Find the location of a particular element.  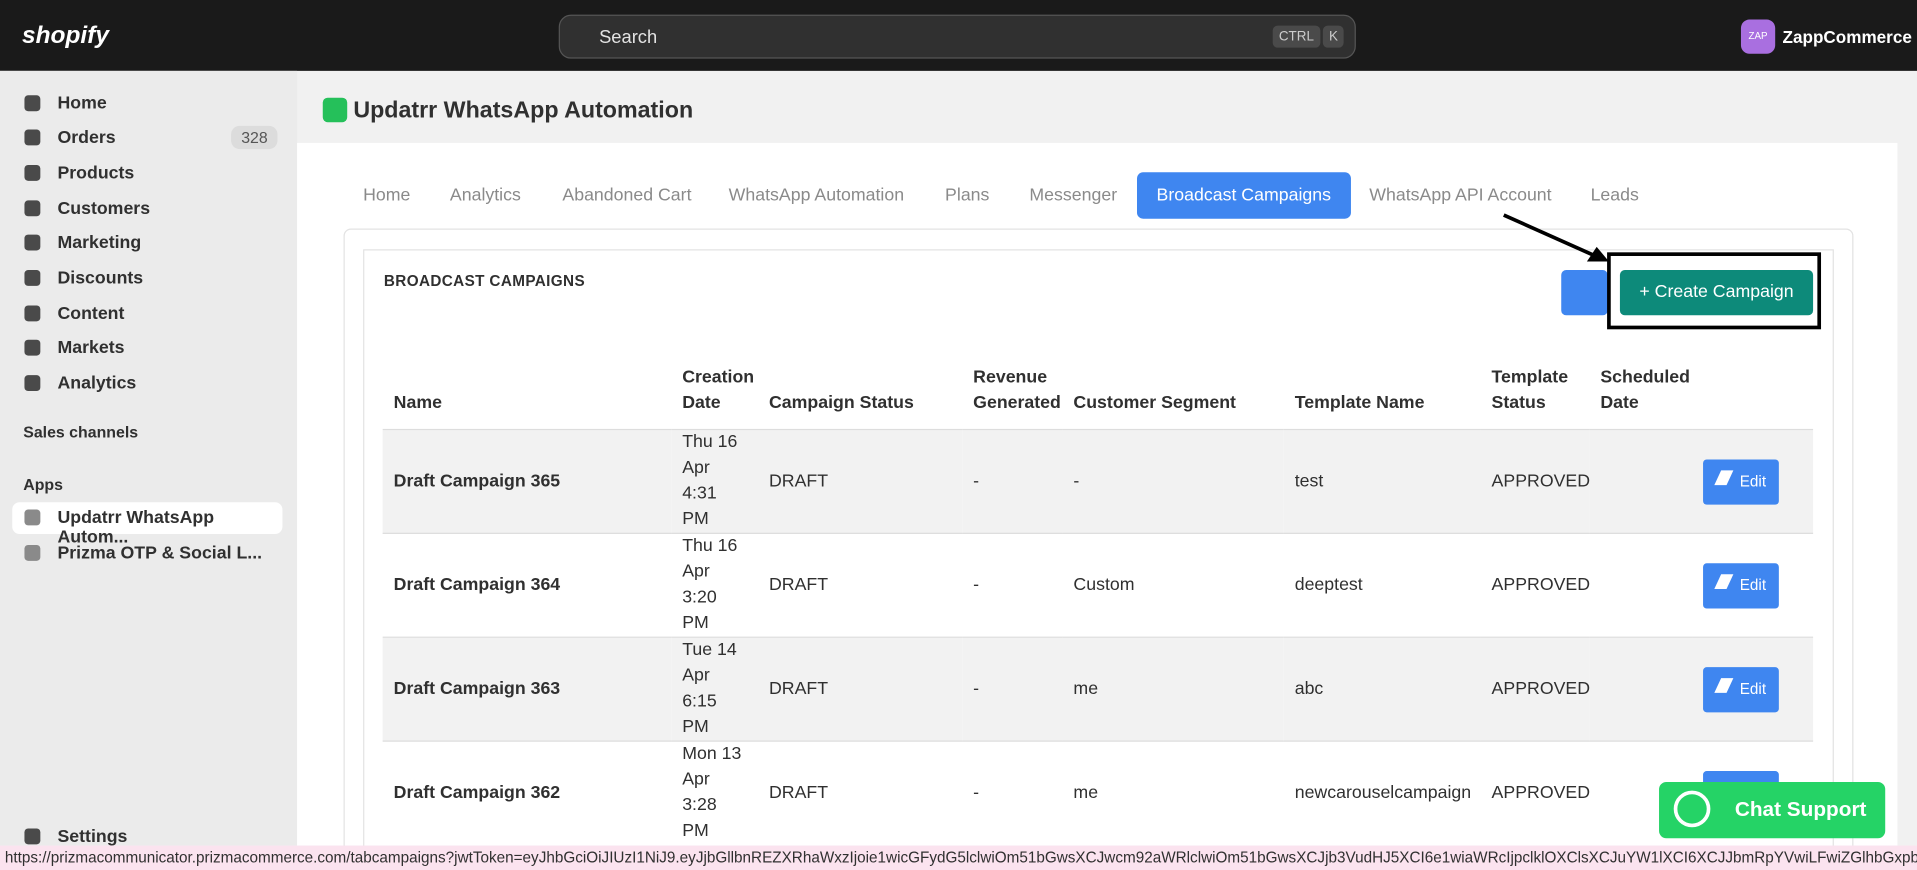

table-cell: Draft Campaign 362 is located at coordinates (527, 792).